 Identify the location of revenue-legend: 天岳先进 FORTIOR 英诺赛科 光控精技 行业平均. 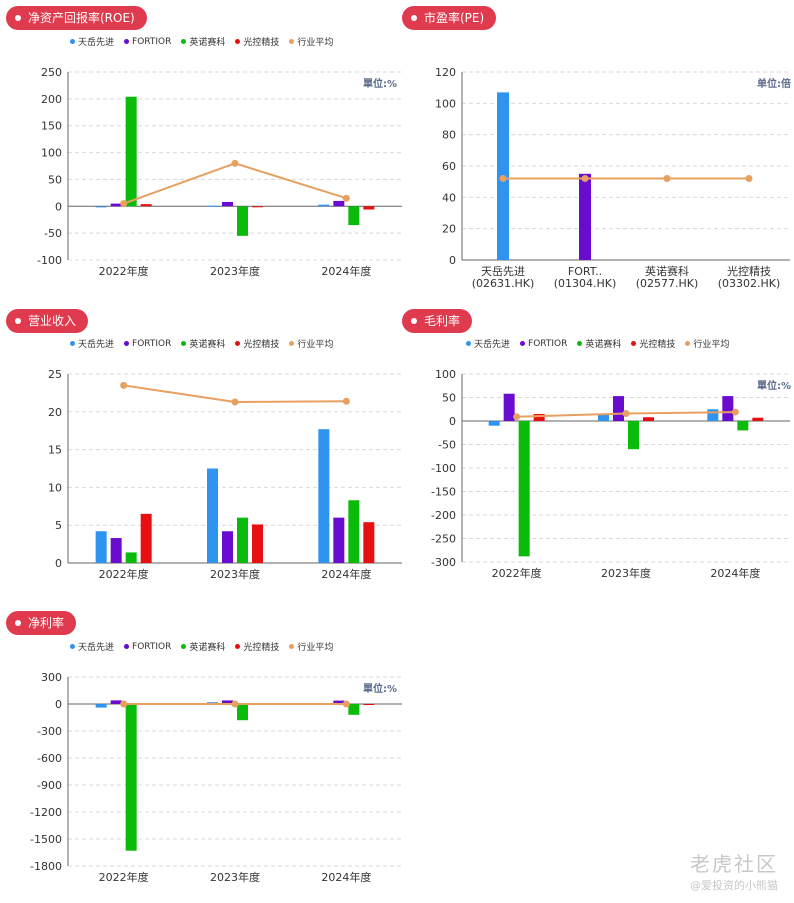
(201, 343).